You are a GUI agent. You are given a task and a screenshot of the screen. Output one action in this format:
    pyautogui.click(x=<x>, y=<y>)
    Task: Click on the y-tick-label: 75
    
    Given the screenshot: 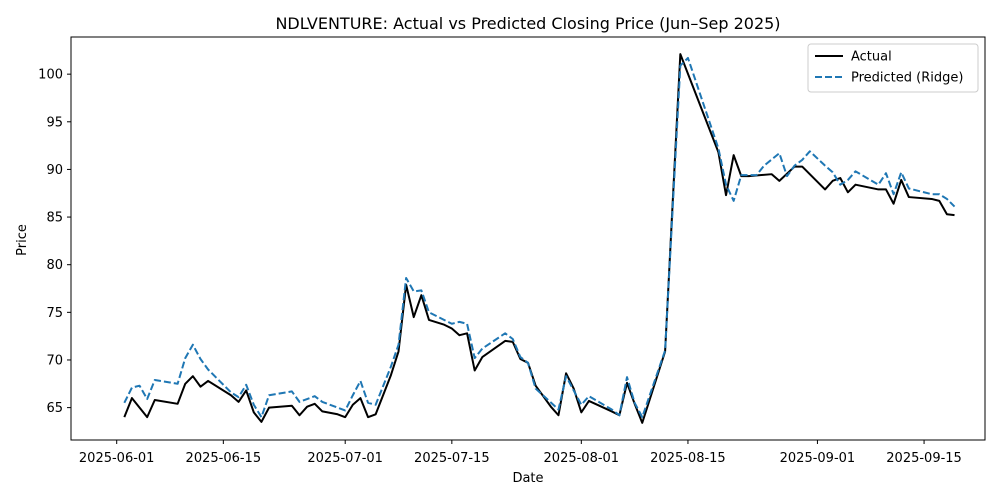 What is the action you would take?
    pyautogui.click(x=54, y=313)
    